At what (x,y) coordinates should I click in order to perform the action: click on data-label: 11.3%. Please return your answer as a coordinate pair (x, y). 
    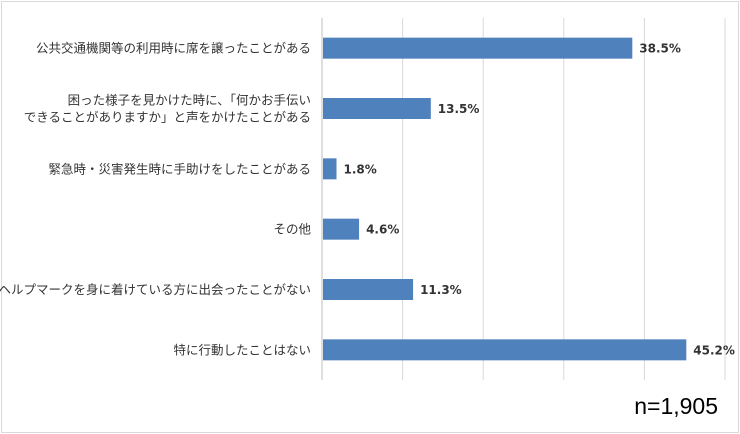
    Looking at the image, I should click on (441, 290).